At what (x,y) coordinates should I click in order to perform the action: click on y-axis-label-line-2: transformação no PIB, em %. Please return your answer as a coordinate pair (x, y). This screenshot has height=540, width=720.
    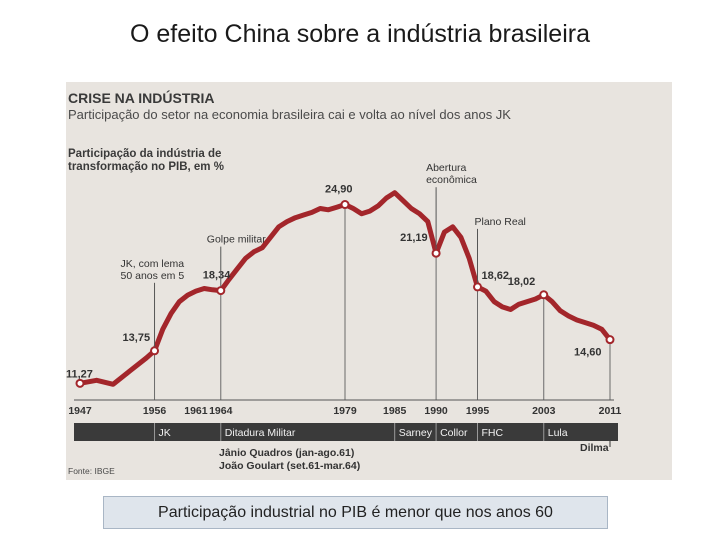
    Looking at the image, I should click on (146, 167).